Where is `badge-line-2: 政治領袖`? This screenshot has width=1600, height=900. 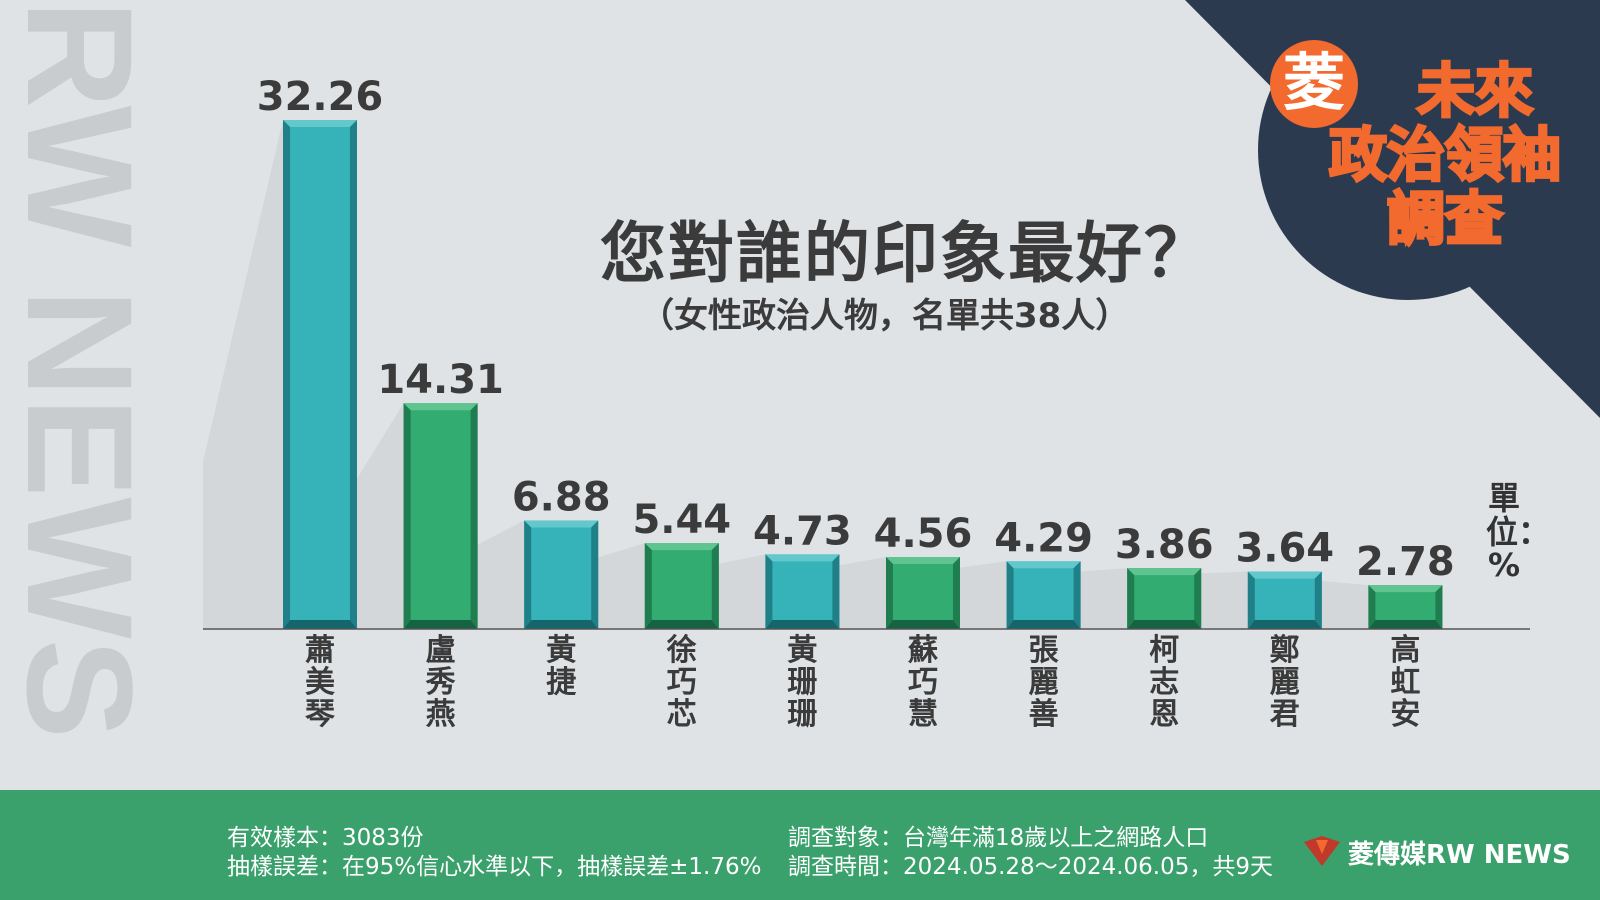 badge-line-2: 政治領袖 is located at coordinates (1444, 154).